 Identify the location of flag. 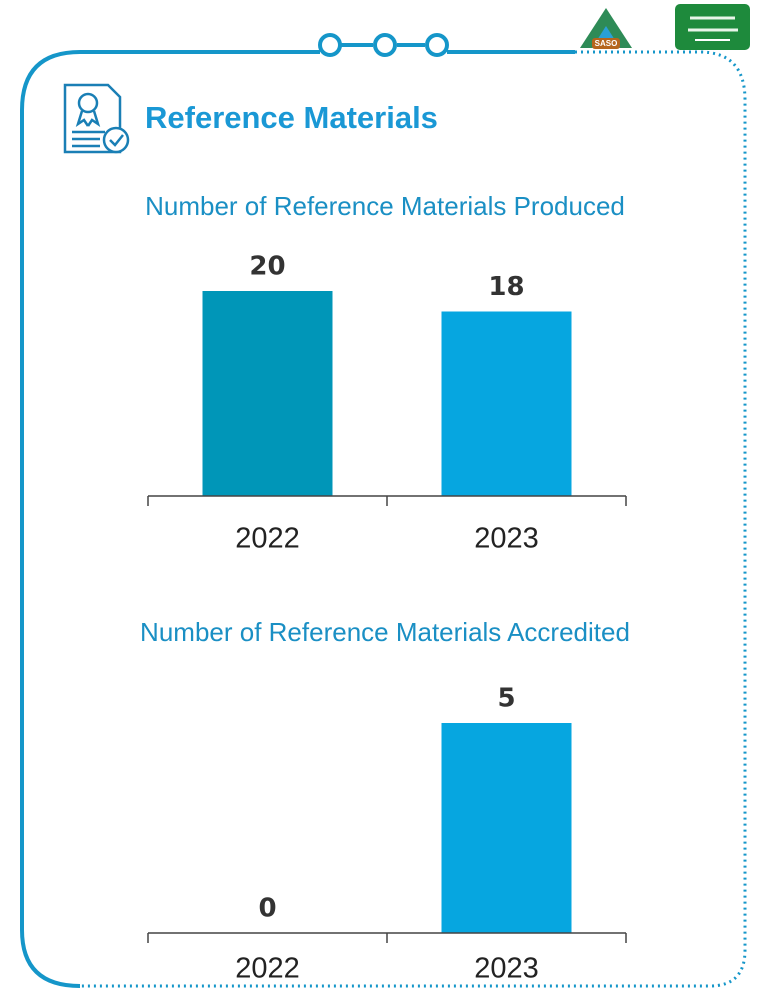
(712, 27).